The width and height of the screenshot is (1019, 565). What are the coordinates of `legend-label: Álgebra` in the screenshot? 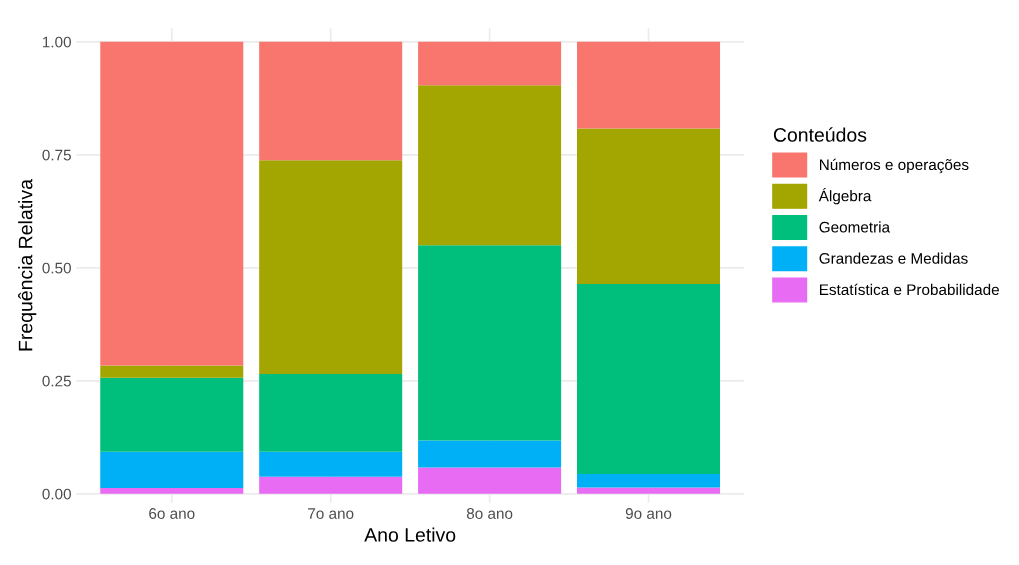 It's located at (845, 196).